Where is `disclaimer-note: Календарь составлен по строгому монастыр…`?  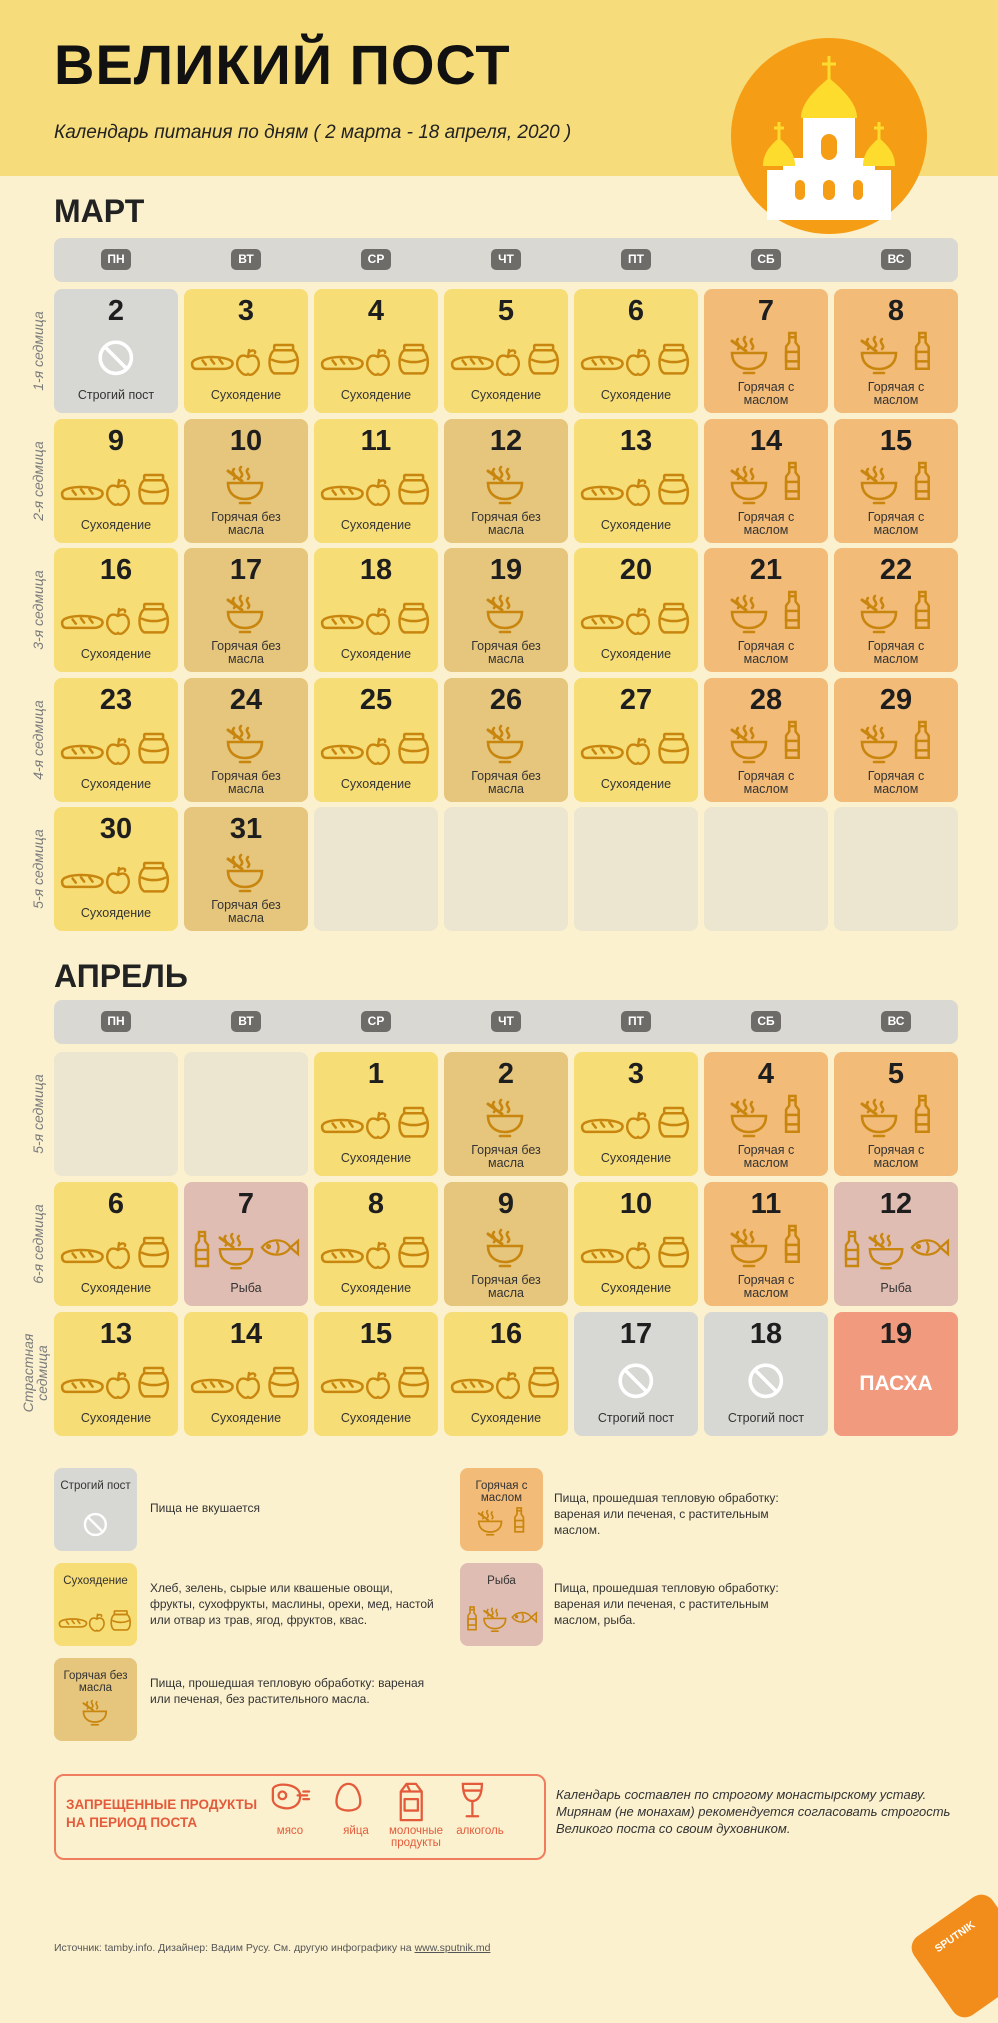
disclaimer-note: Календарь составлен по строгому монастыр… is located at coordinates (753, 1811).